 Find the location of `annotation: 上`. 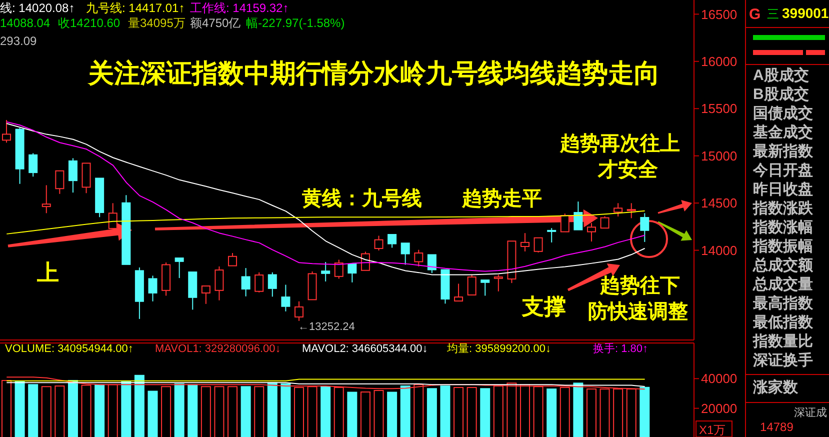

annotation: 上 is located at coordinates (47, 272).